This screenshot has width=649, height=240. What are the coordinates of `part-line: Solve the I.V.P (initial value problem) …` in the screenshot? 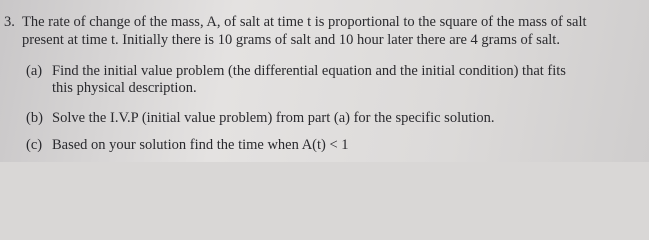 It's located at (273, 118).